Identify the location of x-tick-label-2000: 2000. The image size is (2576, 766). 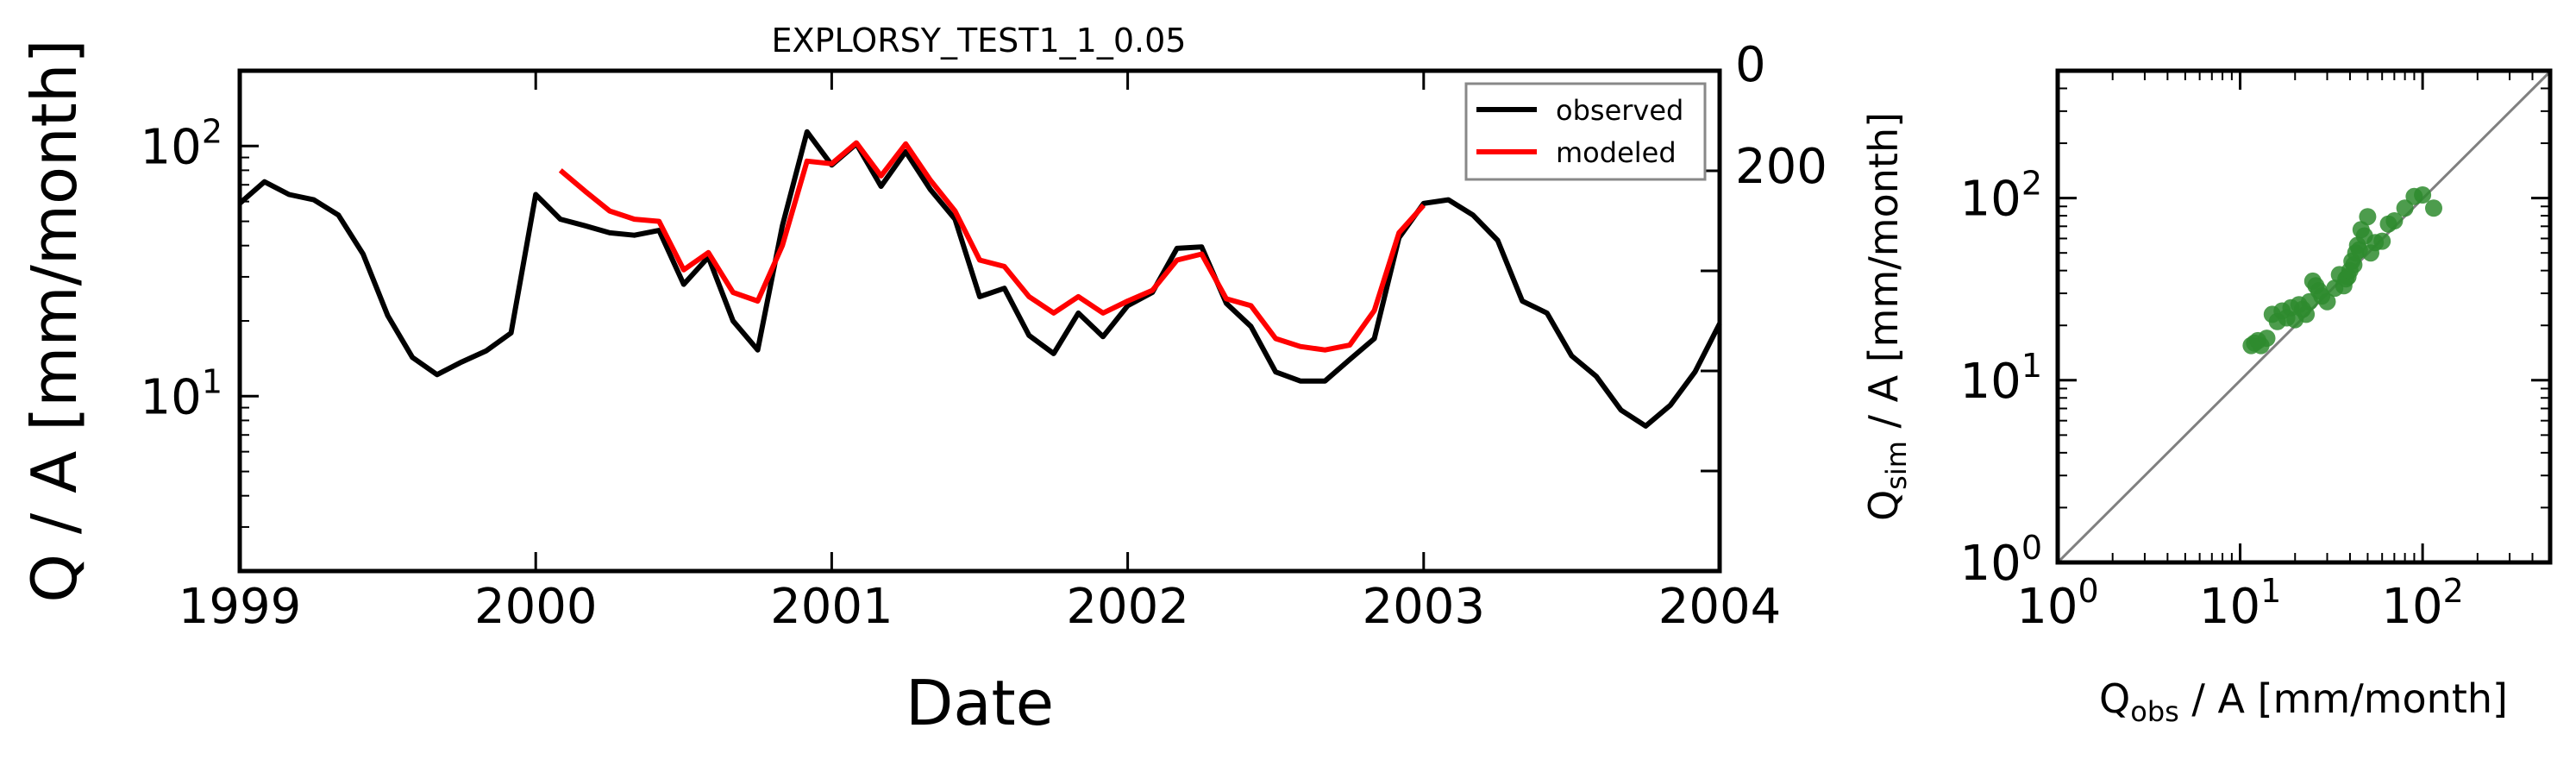
(536, 607).